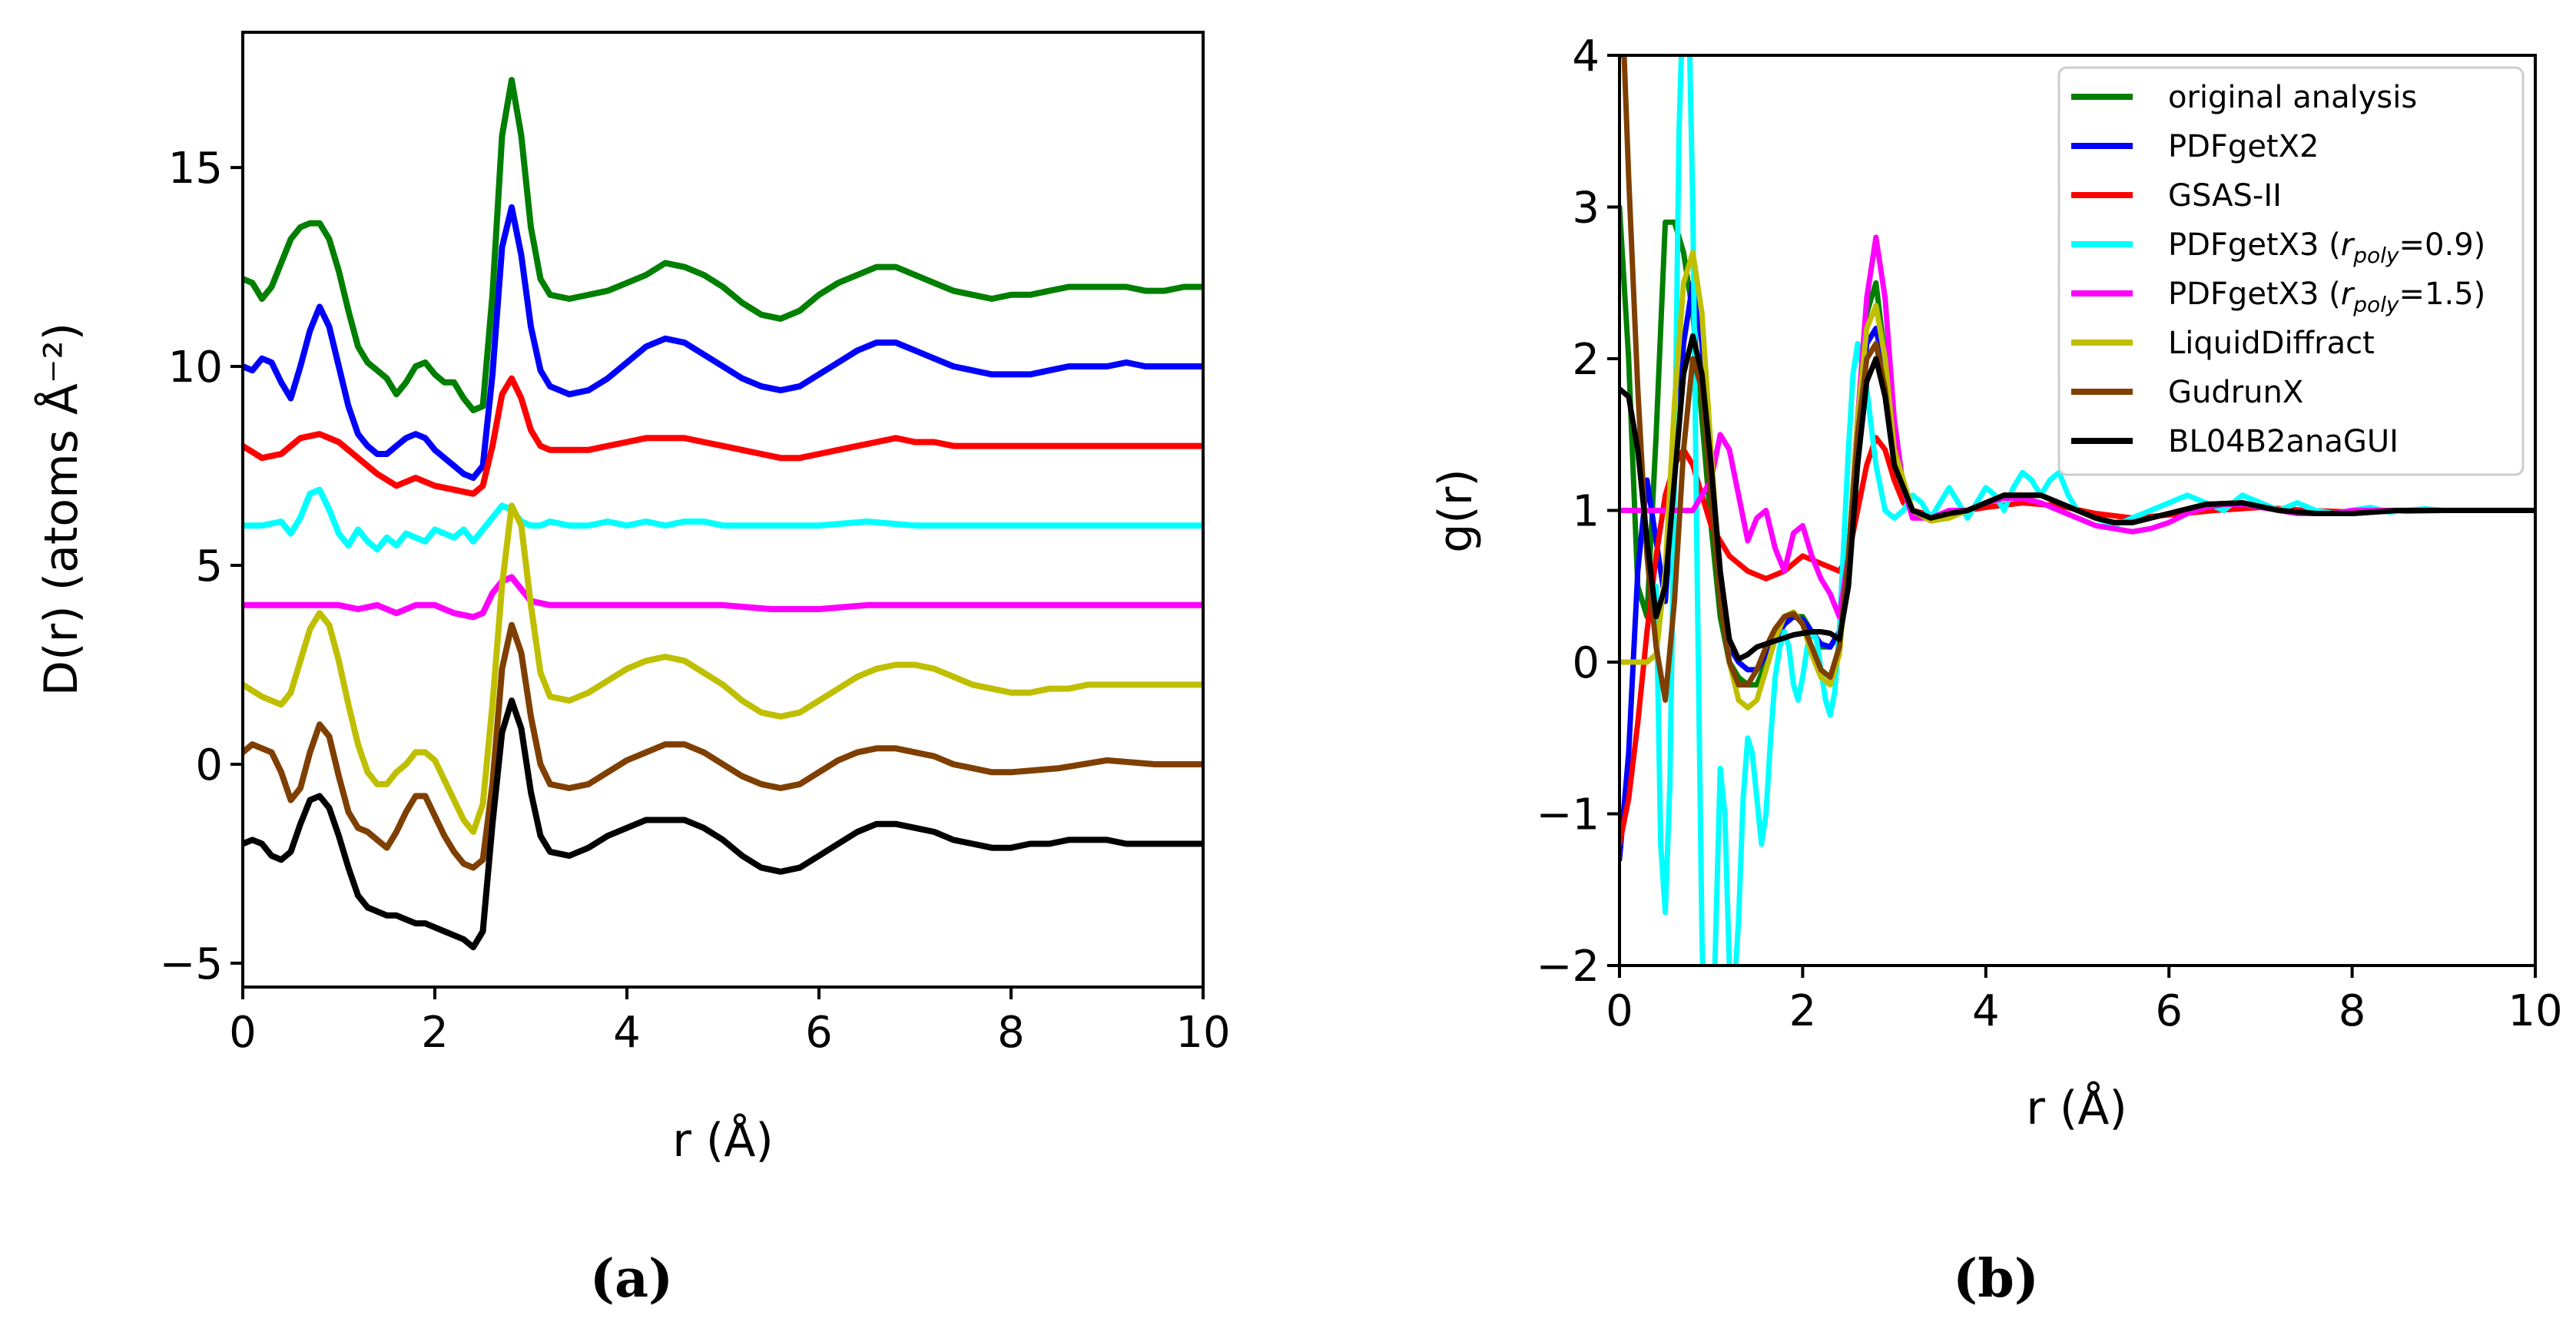 The image size is (2576, 1335). I want to click on panel-b-x-tick-label: 2, so click(1803, 1011).